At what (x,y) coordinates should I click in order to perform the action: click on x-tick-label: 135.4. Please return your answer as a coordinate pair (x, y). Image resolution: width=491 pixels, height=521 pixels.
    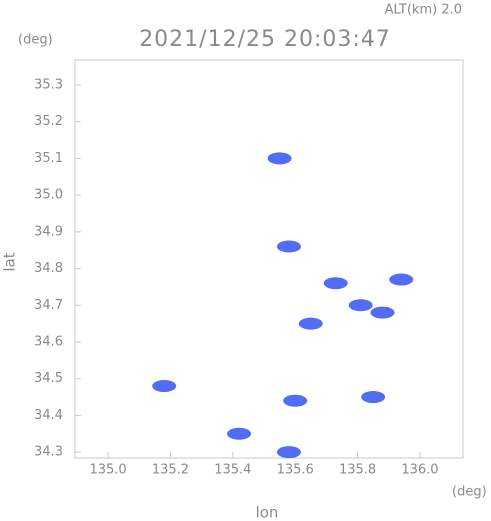
    Looking at the image, I should click on (232, 470).